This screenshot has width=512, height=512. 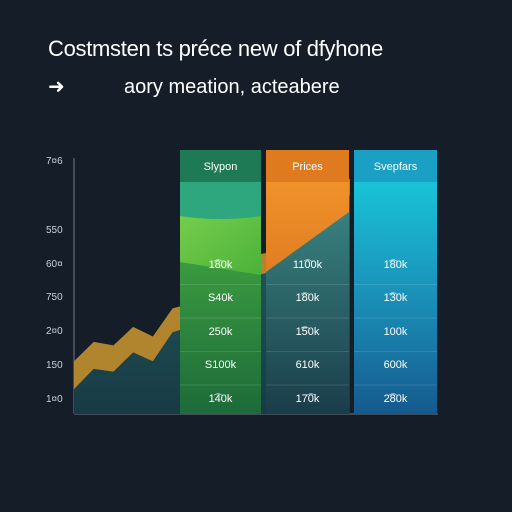 I want to click on table-cell: 250k, so click(x=221, y=332).